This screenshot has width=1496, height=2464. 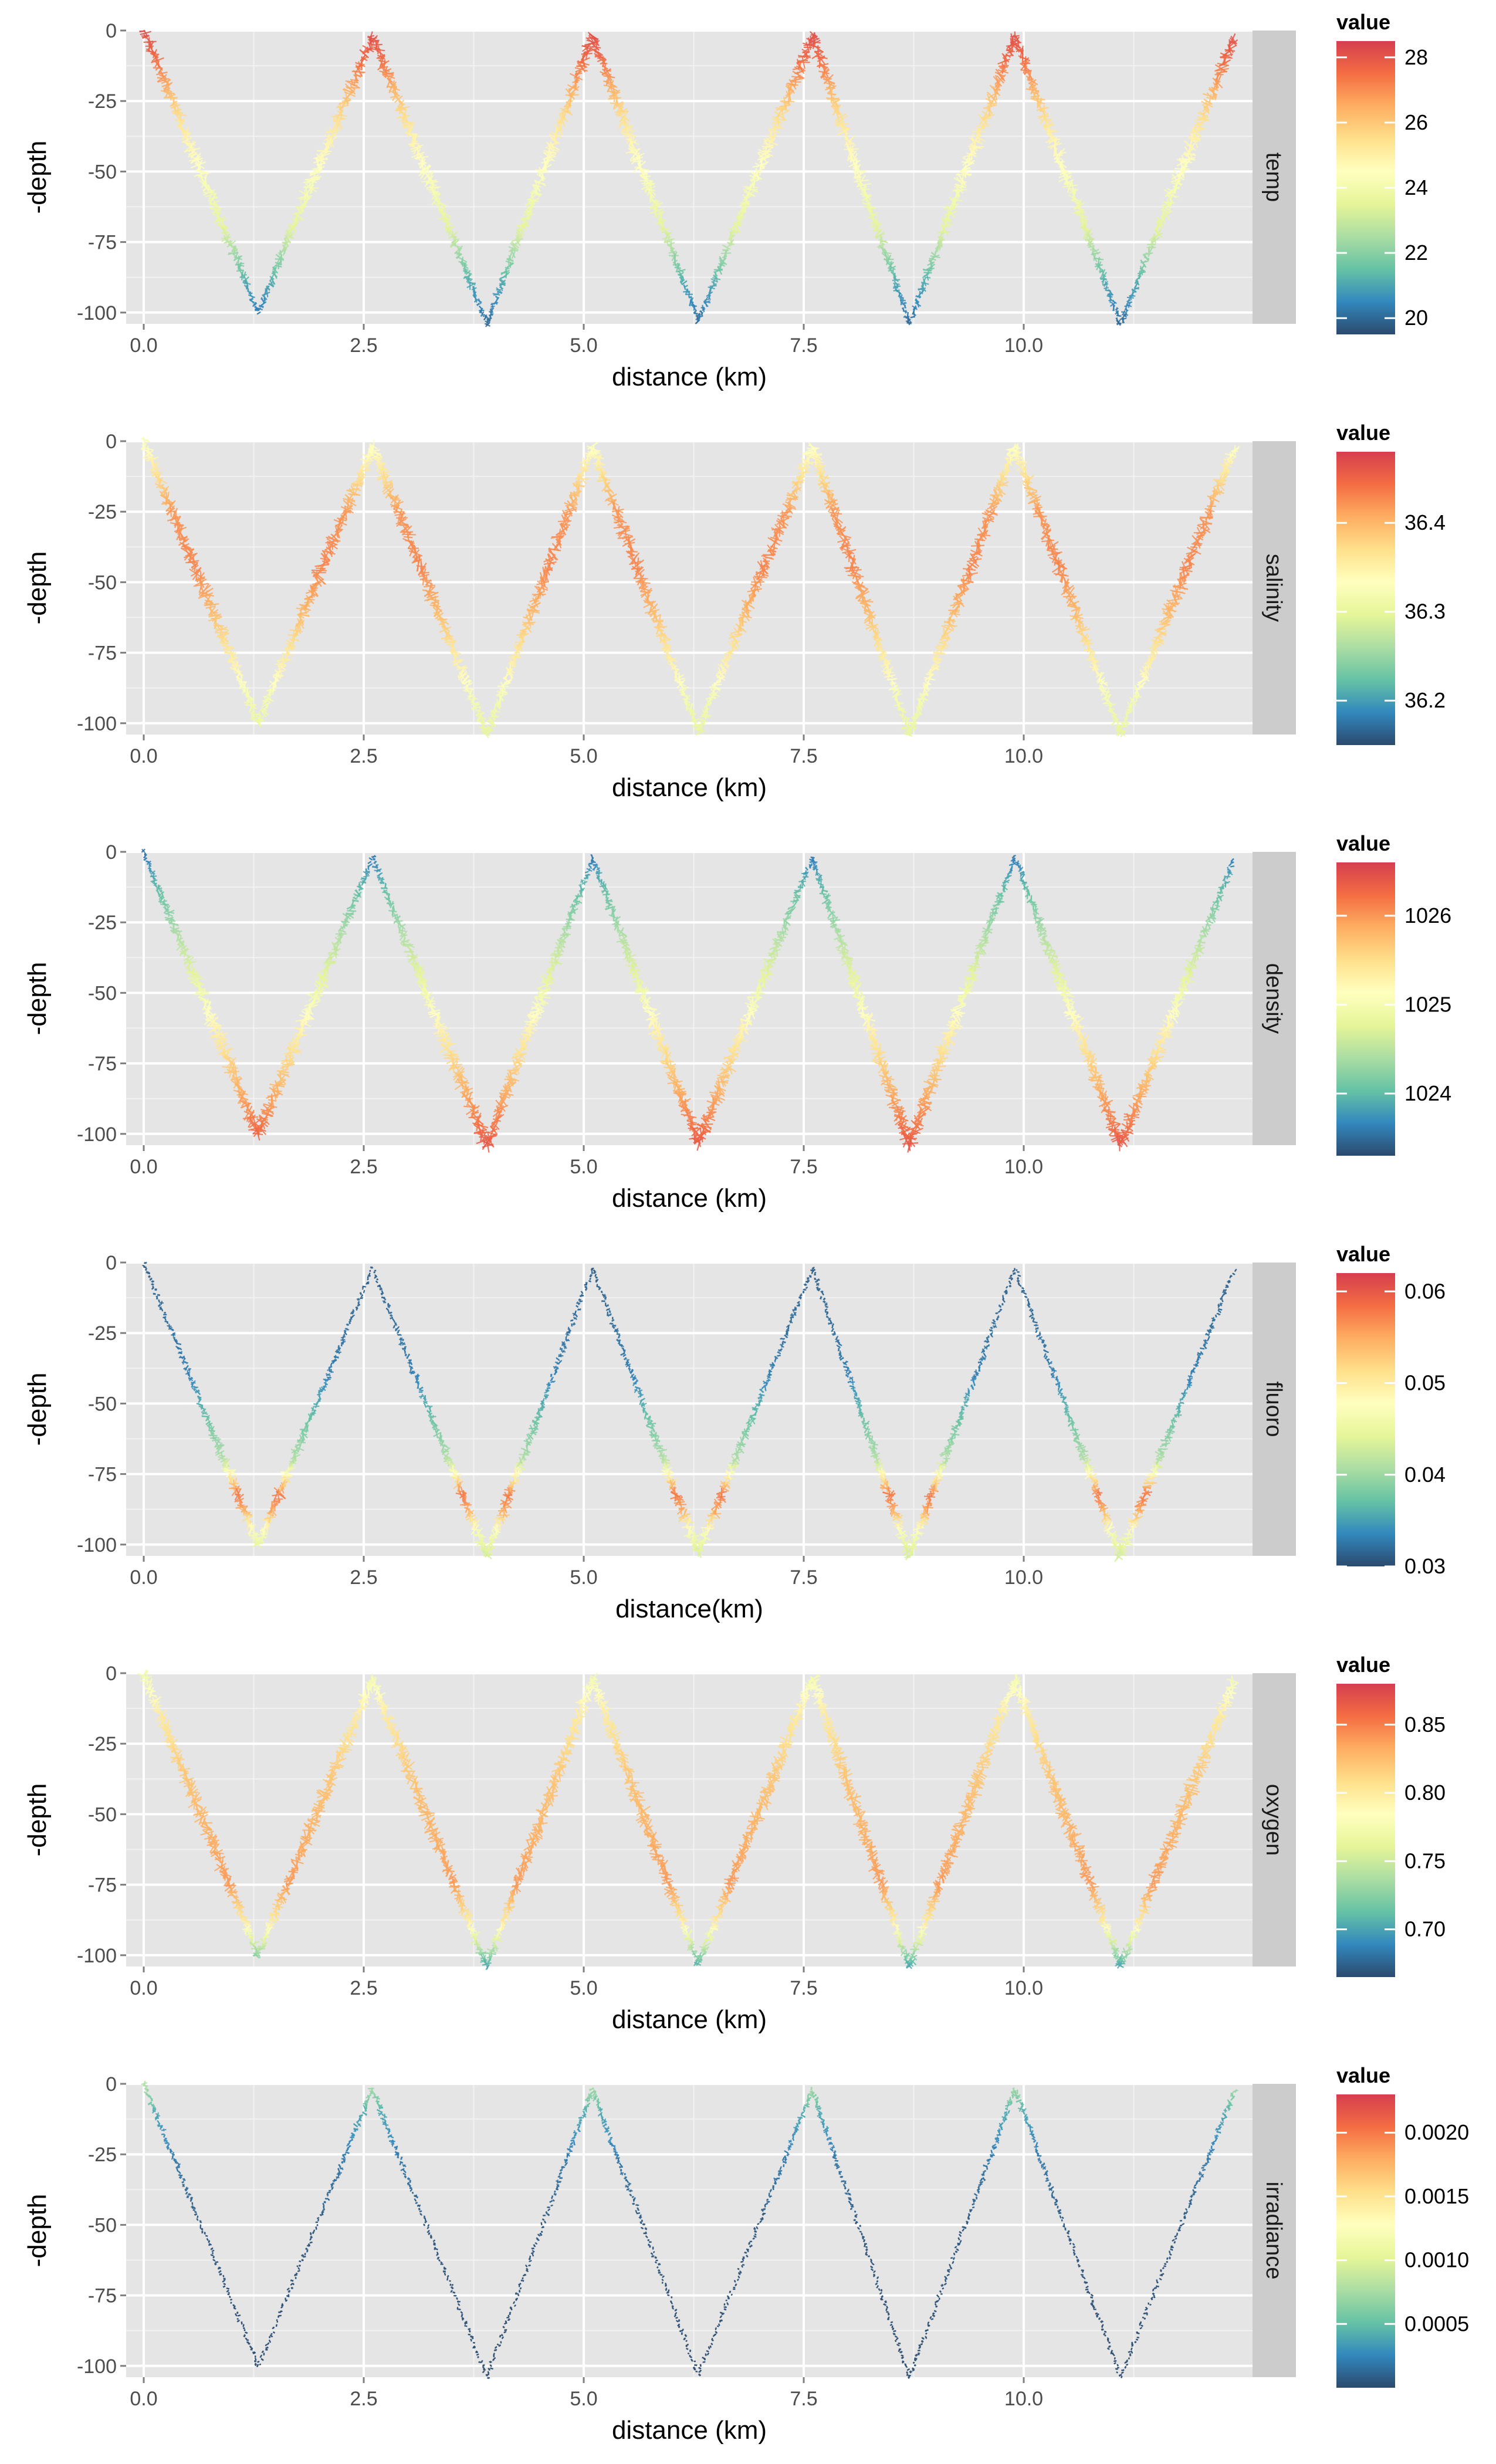 I want to click on y-tick-label: -100, so click(x=97, y=313).